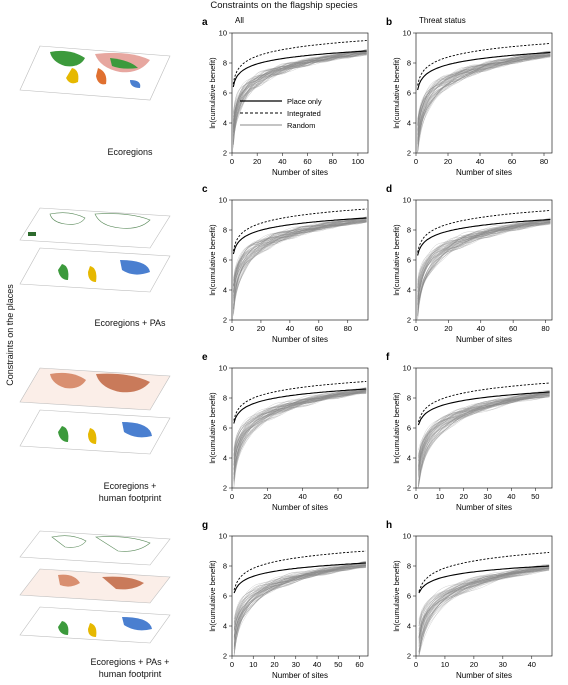 This screenshot has width=568, height=685. Describe the element at coordinates (130, 492) in the screenshot. I see `row-label-ecoregions-footprint: Ecoregions + human footprint` at that location.